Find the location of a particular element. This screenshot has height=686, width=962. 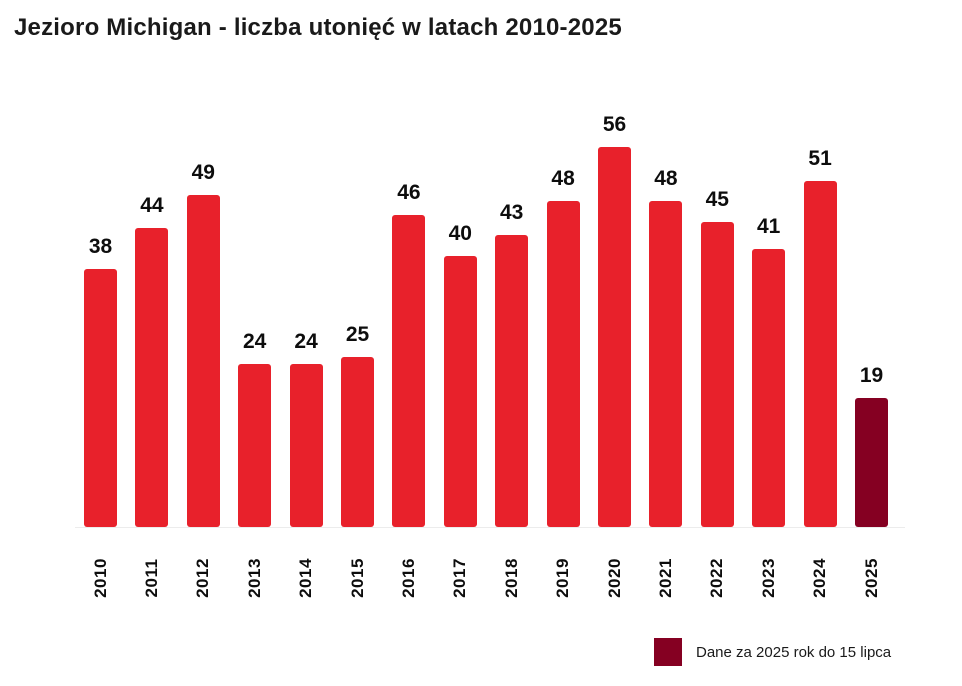

legend-label: Dane za 2025 rok do 15 lipca is located at coordinates (794, 652).